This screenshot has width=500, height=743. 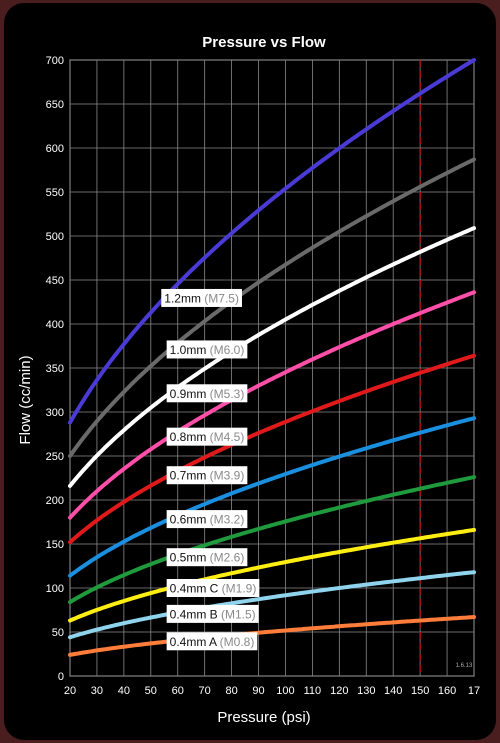 I want to click on x-tick-label: 80, so click(x=231, y=691).